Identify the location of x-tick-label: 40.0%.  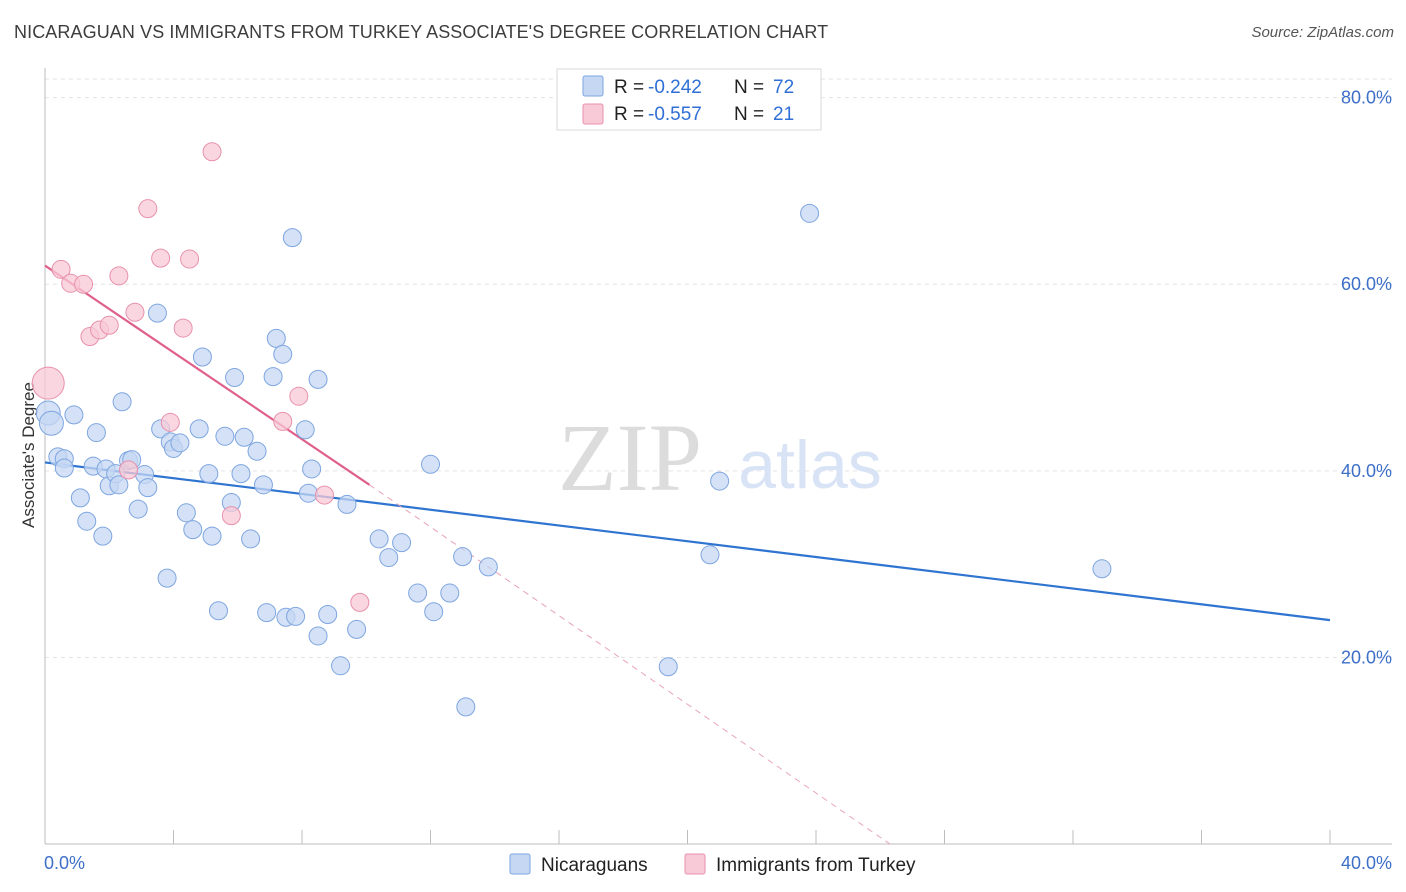
(1366, 863).